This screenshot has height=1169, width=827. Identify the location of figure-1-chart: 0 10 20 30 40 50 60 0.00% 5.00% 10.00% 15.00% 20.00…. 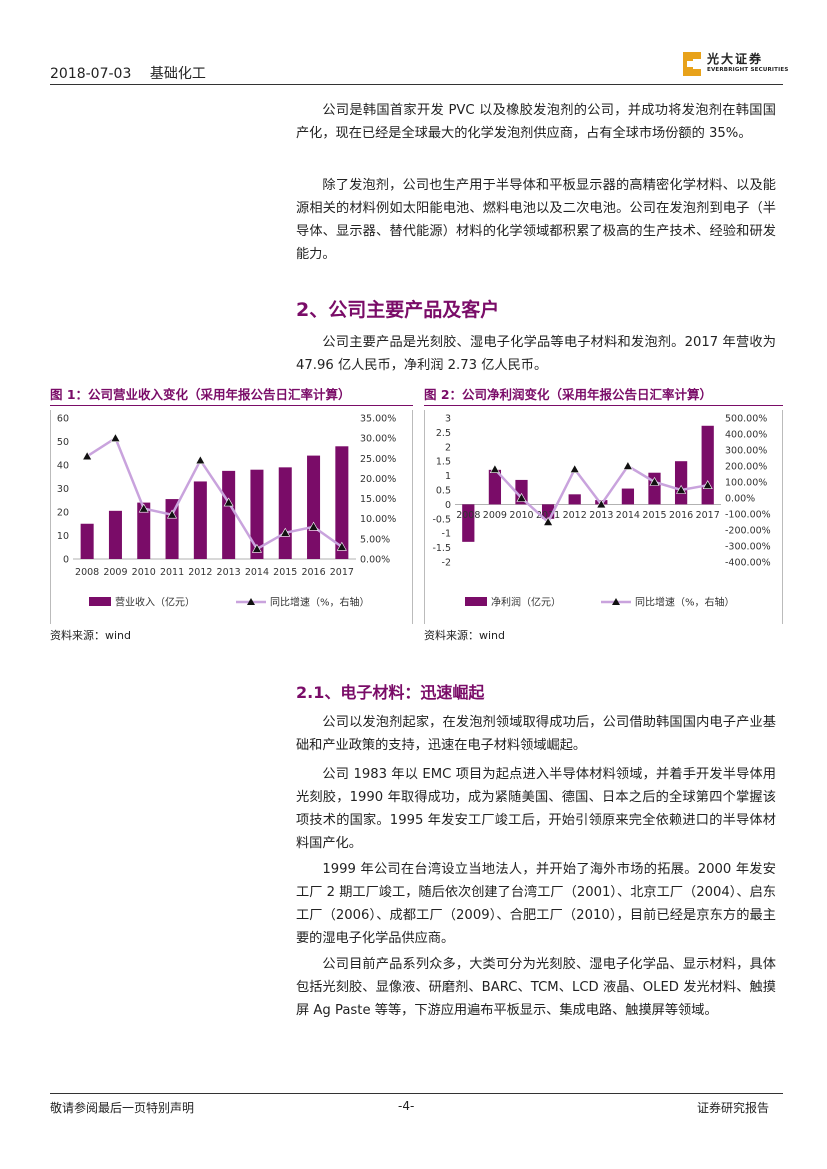
(231, 517).